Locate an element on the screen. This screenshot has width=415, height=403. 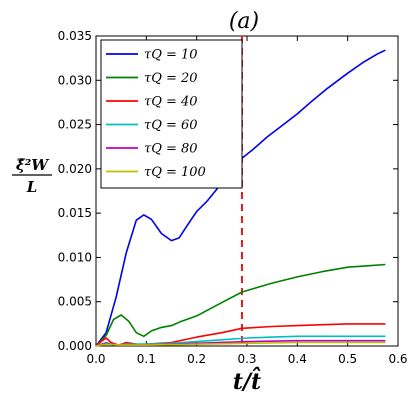
y-tick-label: 0.015 is located at coordinates (75, 213).